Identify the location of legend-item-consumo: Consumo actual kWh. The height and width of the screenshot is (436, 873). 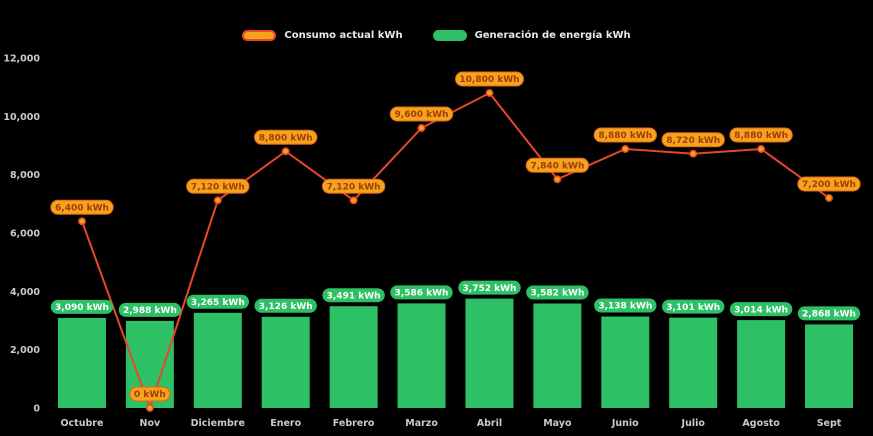
(322, 35).